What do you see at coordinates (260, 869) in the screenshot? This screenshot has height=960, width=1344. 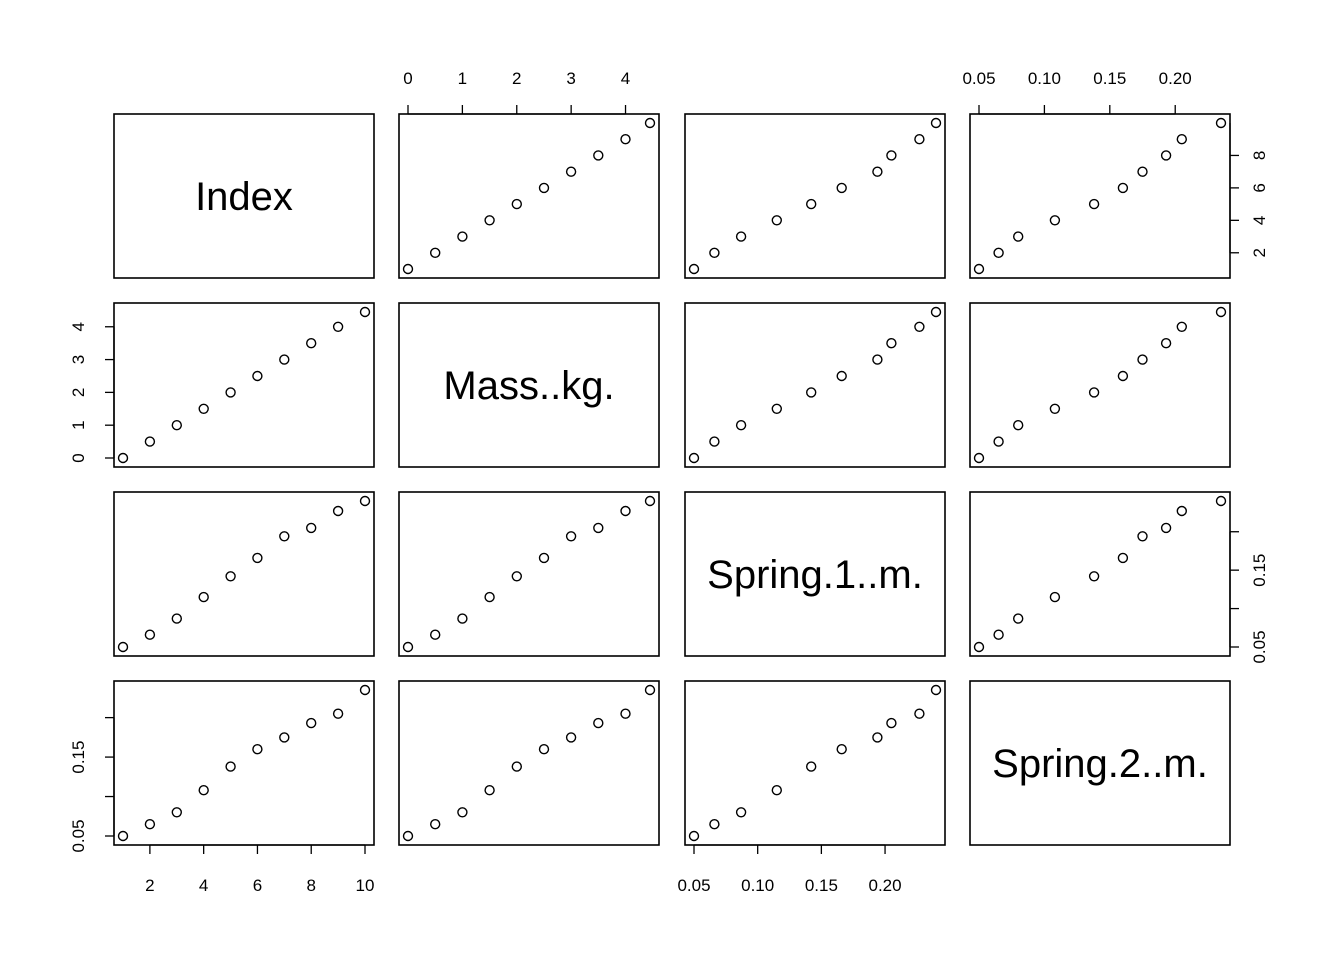 I see `x-axis-bottom-index: 2 4 6 8 10` at bounding box center [260, 869].